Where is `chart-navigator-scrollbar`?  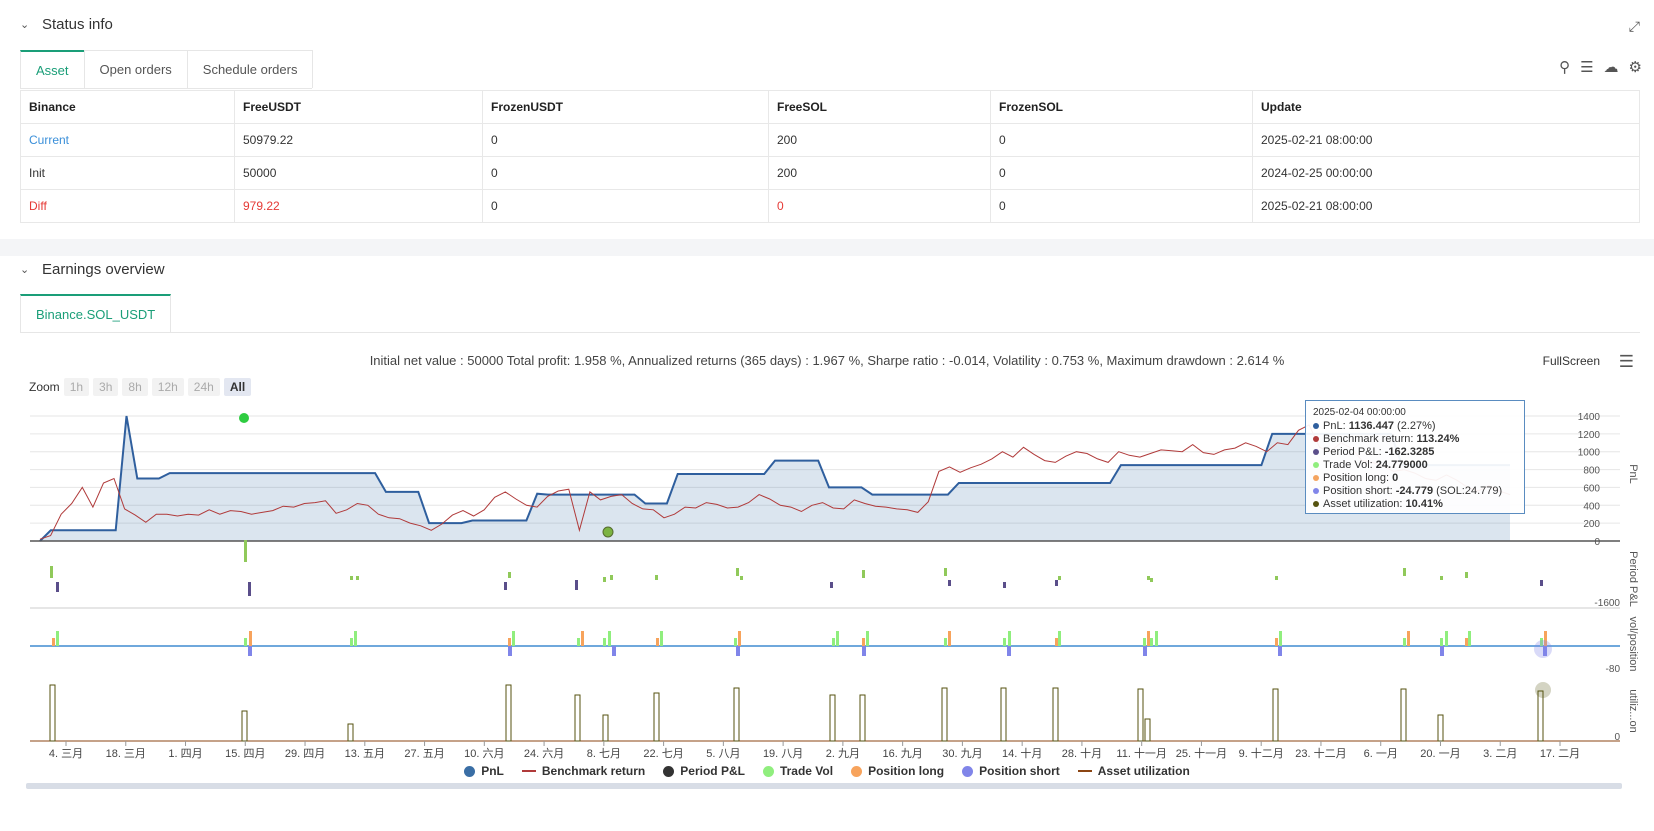
chart-navigator-scrollbar is located at coordinates (824, 786).